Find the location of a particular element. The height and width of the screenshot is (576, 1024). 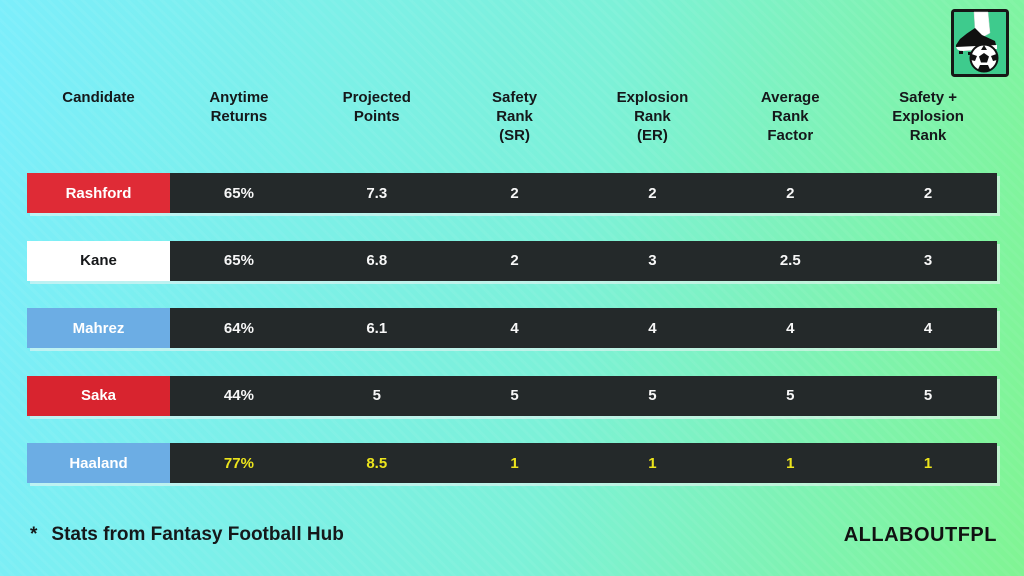

candidate-cell: Mahrez is located at coordinates (98, 328).